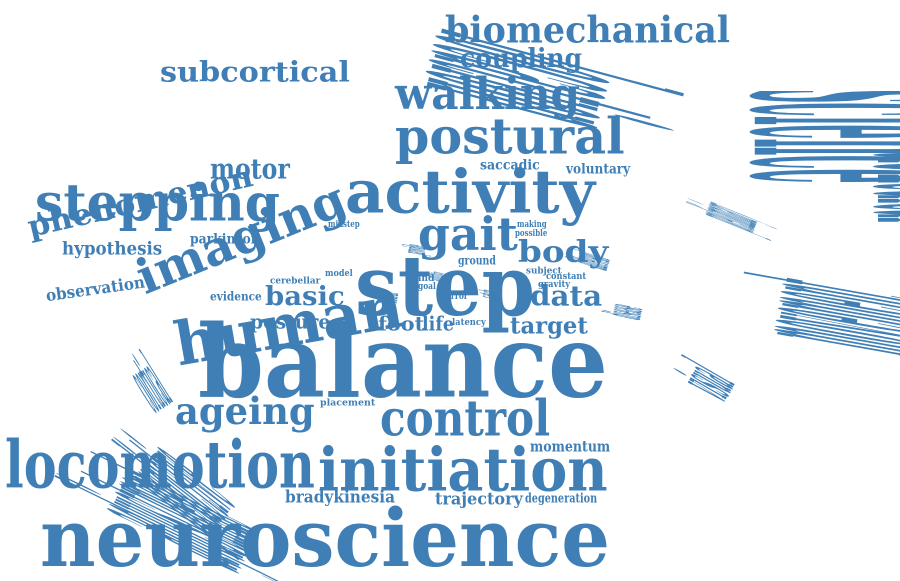 Image resolution: width=900 pixels, height=581 pixels. I want to click on word-locomotion: locomotion, so click(160, 464).